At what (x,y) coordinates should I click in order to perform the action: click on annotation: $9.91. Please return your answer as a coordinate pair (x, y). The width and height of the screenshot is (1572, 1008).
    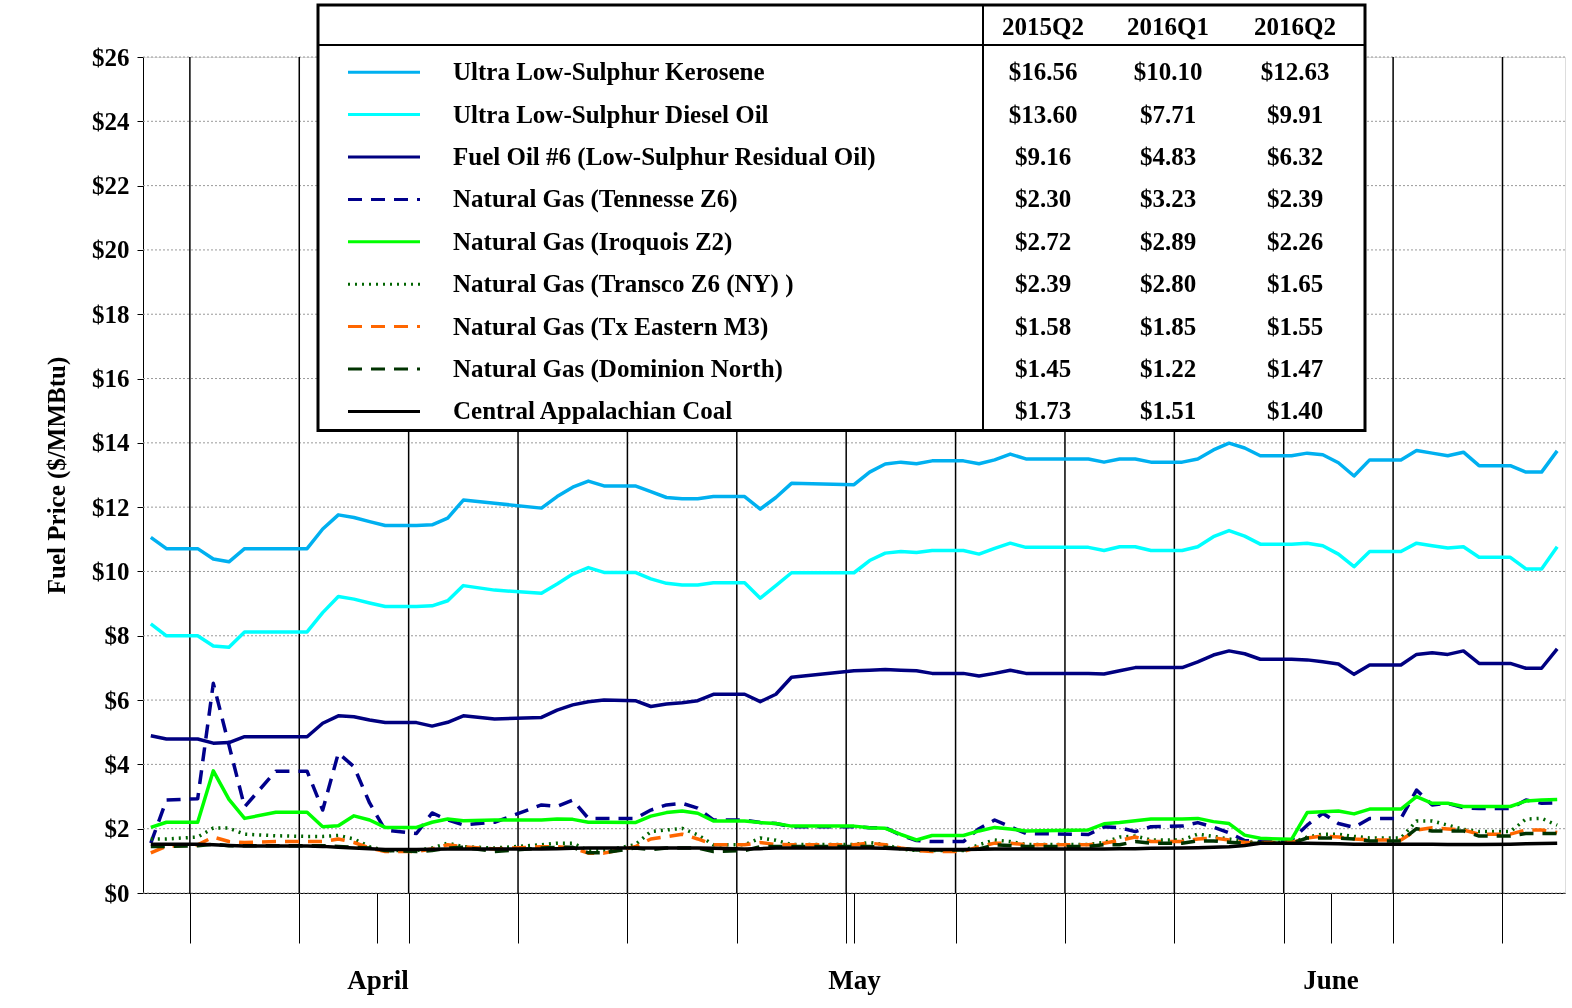
    Looking at the image, I should click on (1295, 114).